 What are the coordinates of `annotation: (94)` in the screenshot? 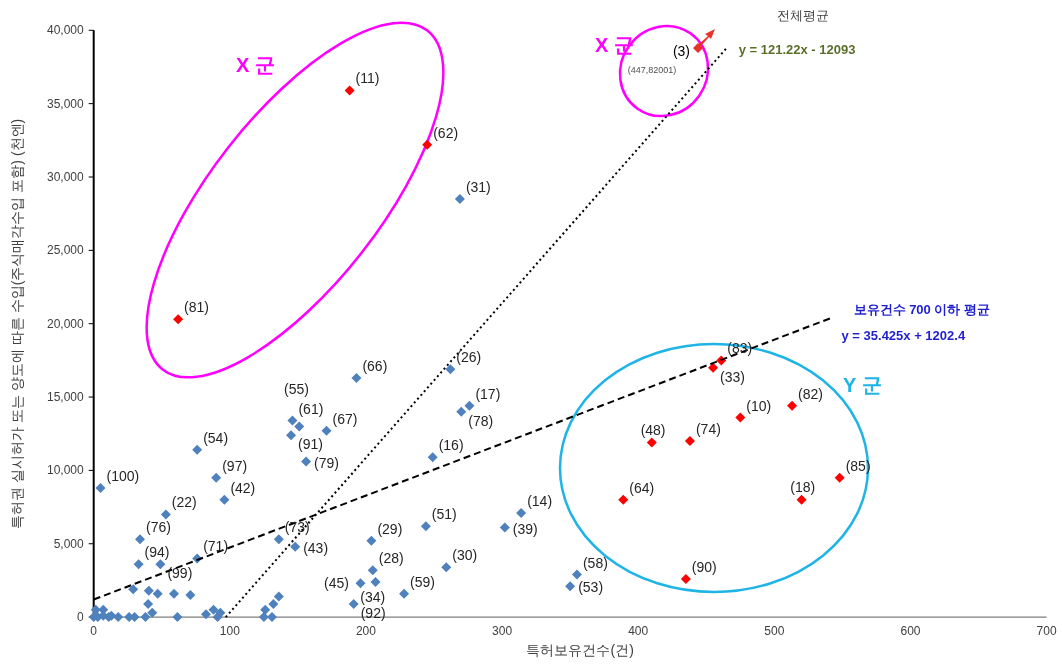 It's located at (157, 552).